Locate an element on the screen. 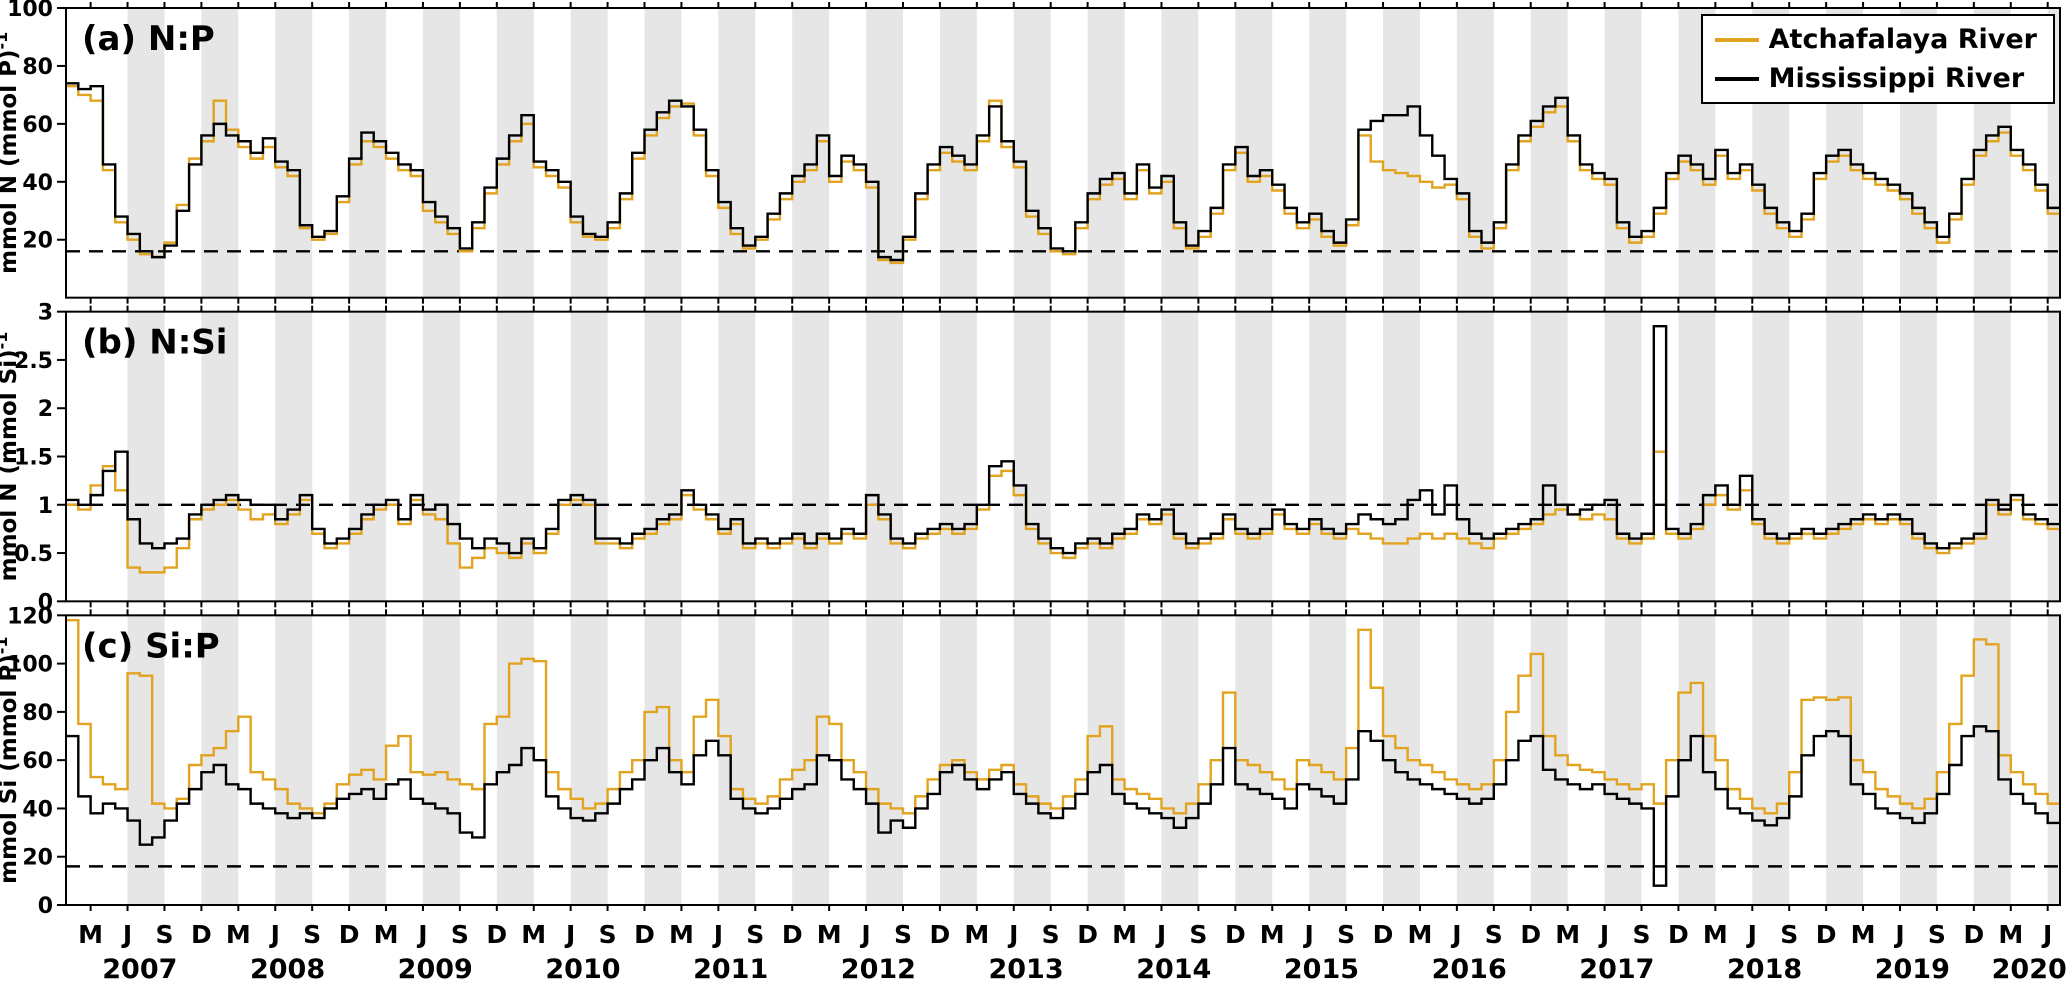 The width and height of the screenshot is (2067, 984). x-tick-label-year: 2011 is located at coordinates (730, 969).